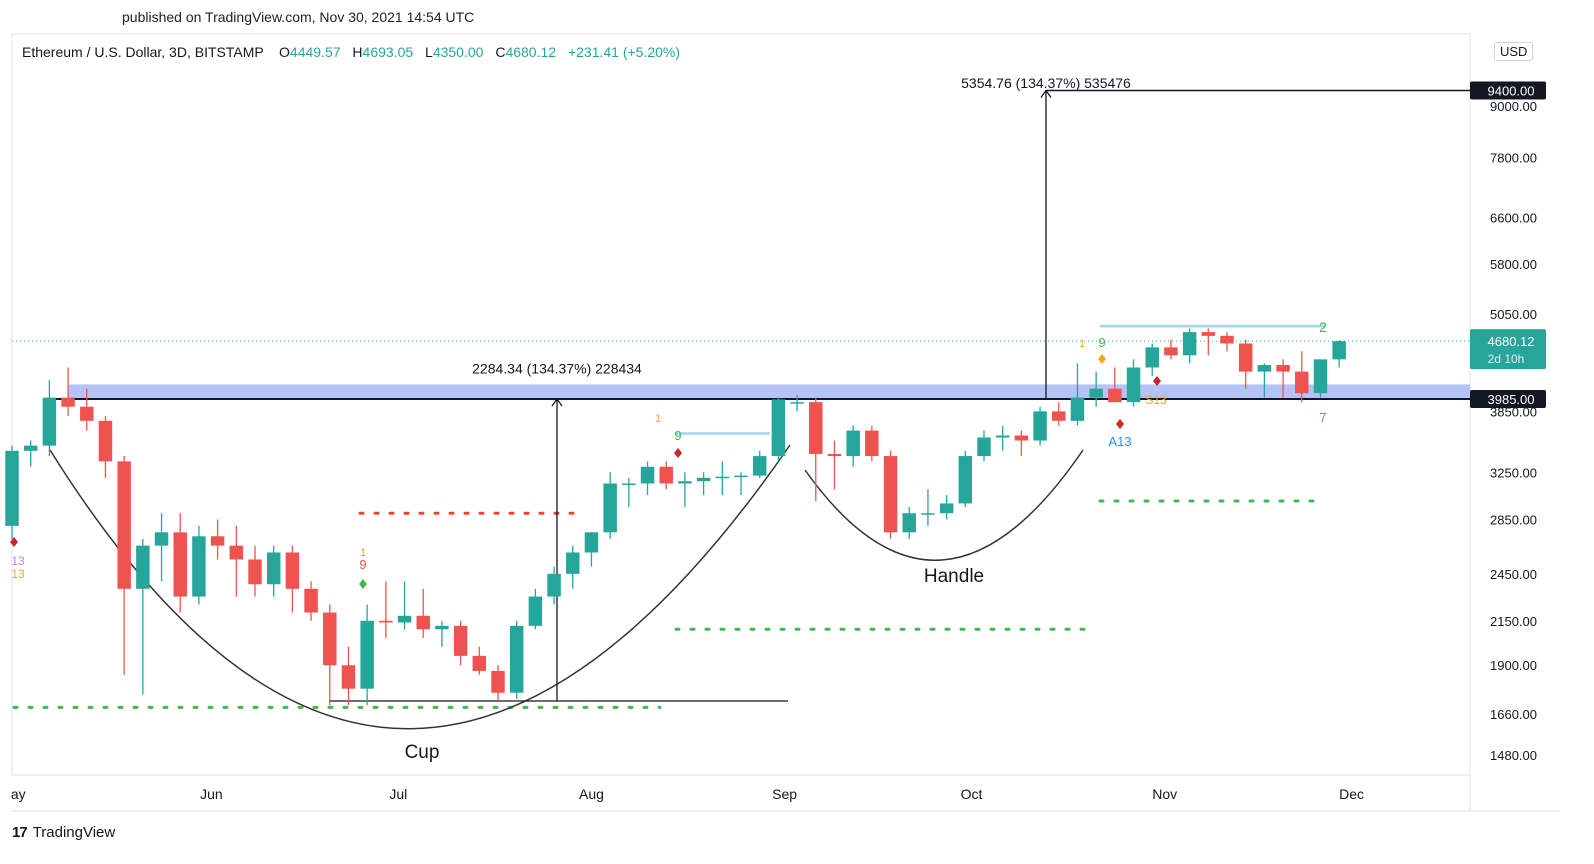 The width and height of the screenshot is (1594, 864). What do you see at coordinates (18, 574) in the screenshot?
I see `td-edge-13-b: 13` at bounding box center [18, 574].